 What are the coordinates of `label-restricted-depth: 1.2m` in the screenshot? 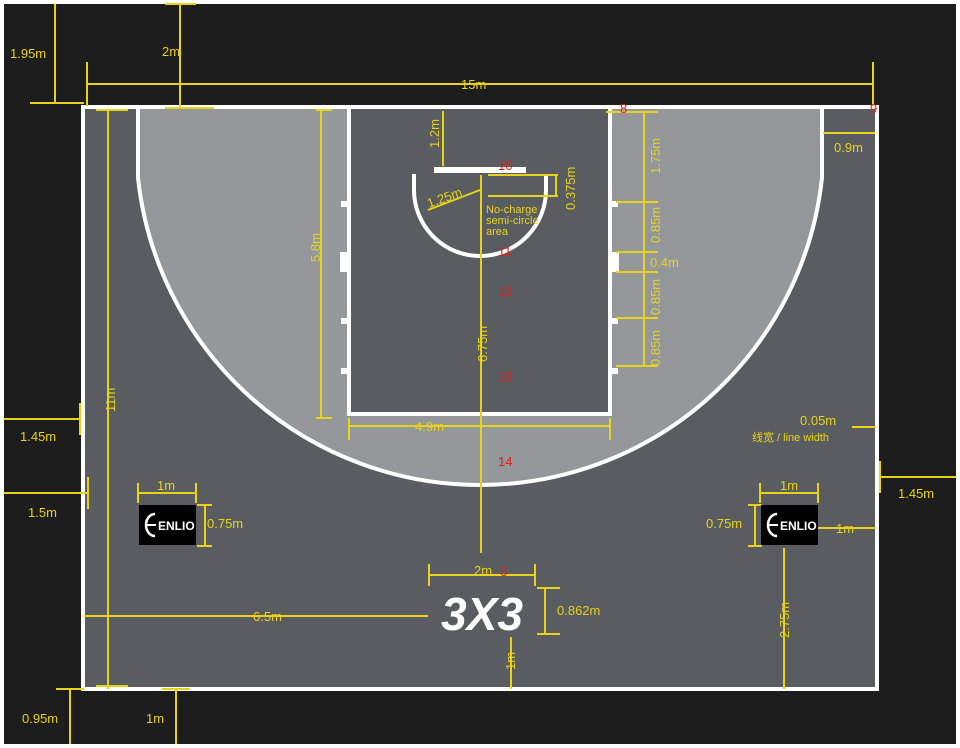 It's located at (434, 133).